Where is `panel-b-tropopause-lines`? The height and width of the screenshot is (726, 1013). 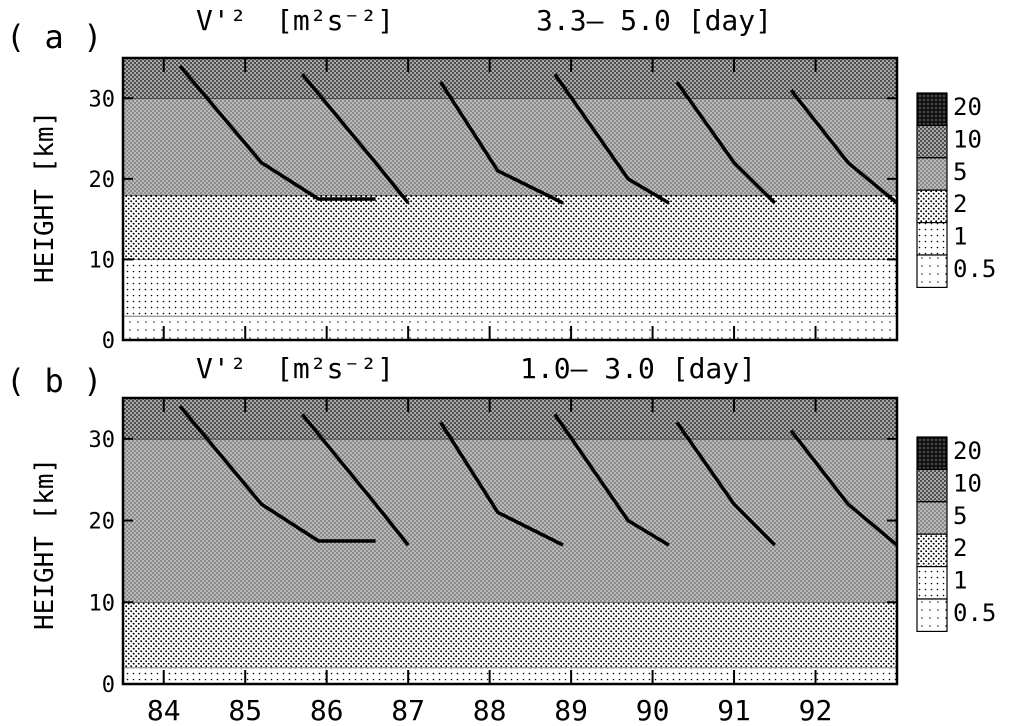
panel-b-tropopause-lines is located at coordinates (538, 476).